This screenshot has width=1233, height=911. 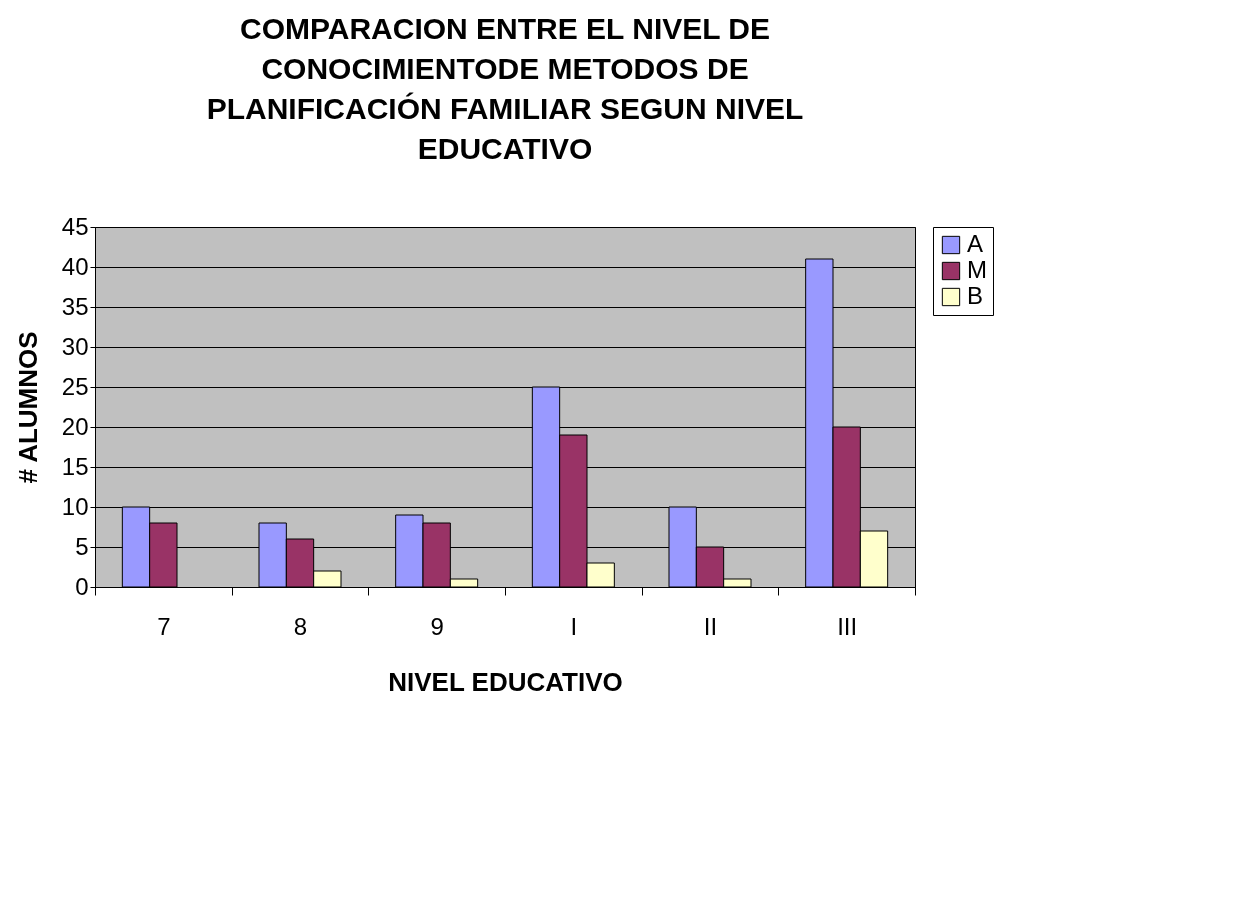 What do you see at coordinates (975, 295) in the screenshot?
I see `legend-label: B` at bounding box center [975, 295].